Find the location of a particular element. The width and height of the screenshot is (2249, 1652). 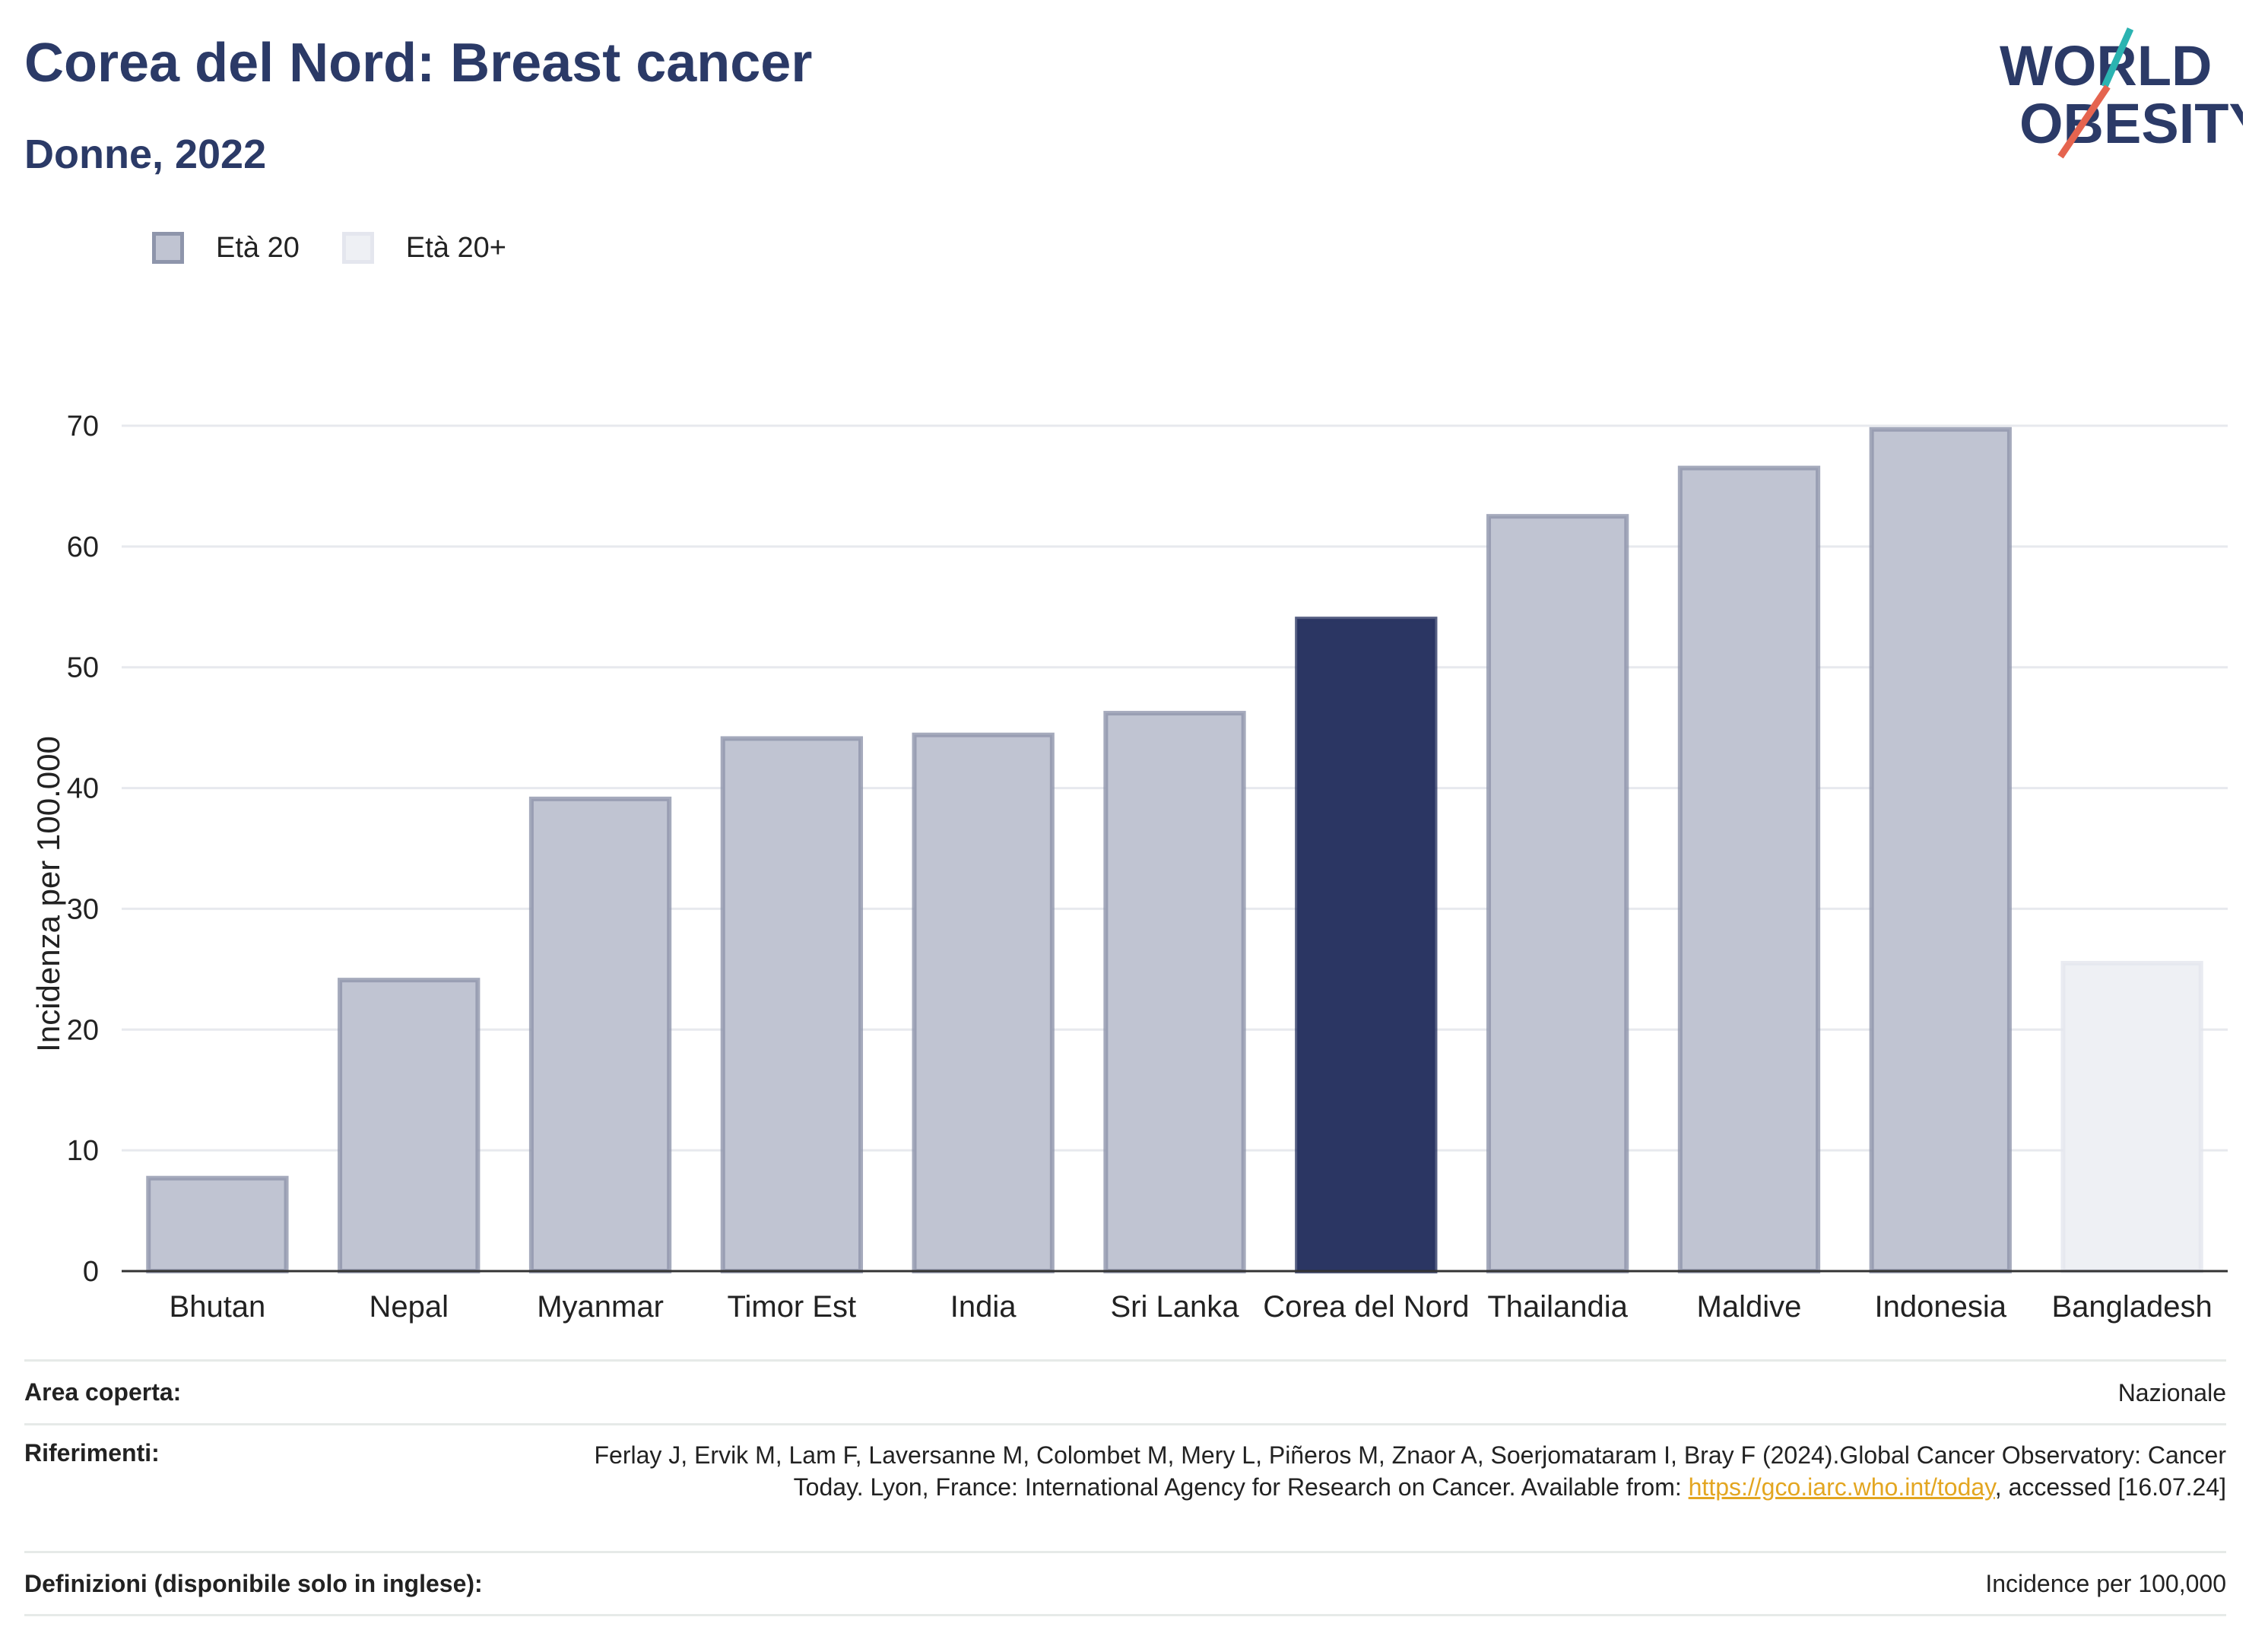

y-tick-label: 30 is located at coordinates (83, 909).